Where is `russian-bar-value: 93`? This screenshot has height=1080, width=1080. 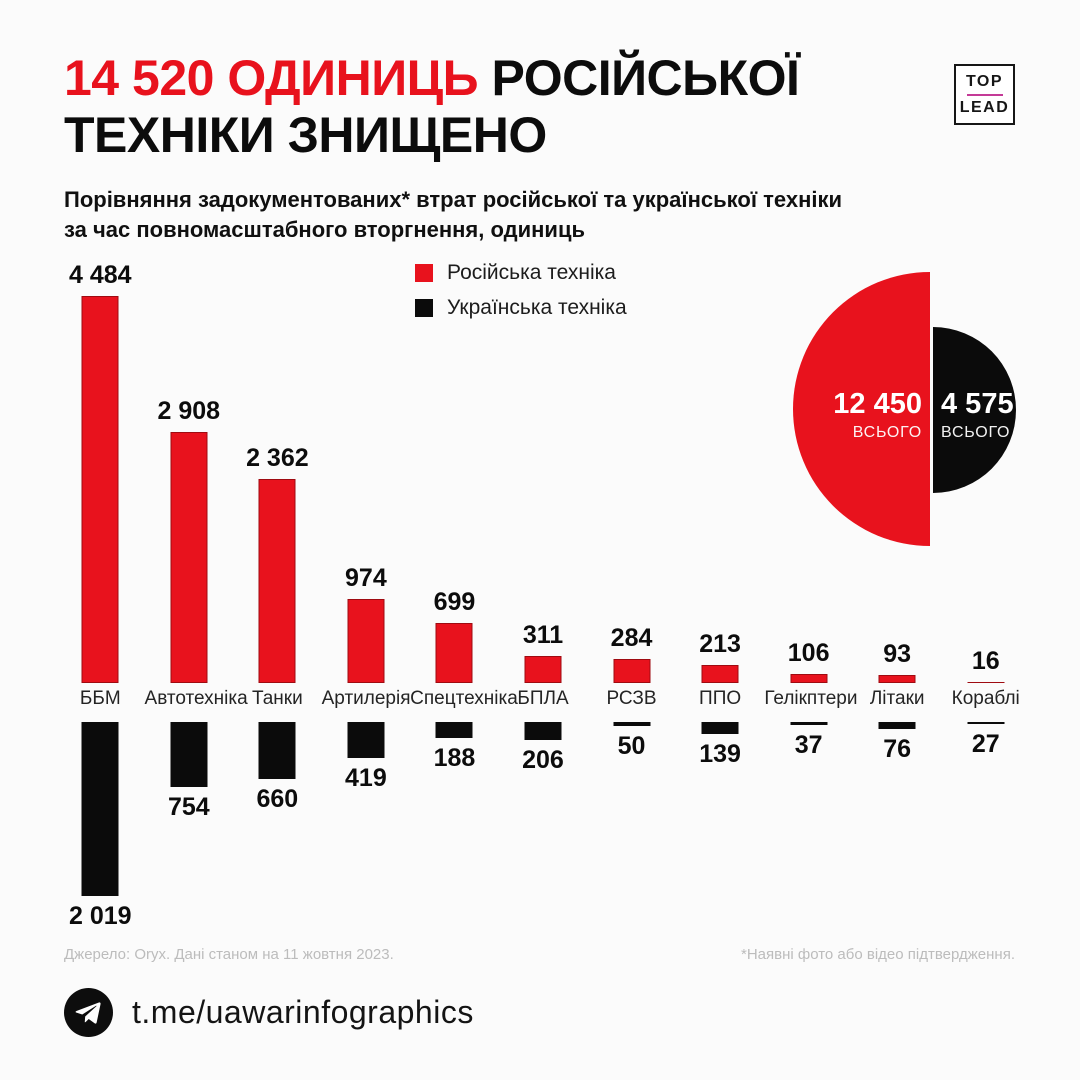
russian-bar-value: 93 is located at coordinates (897, 653).